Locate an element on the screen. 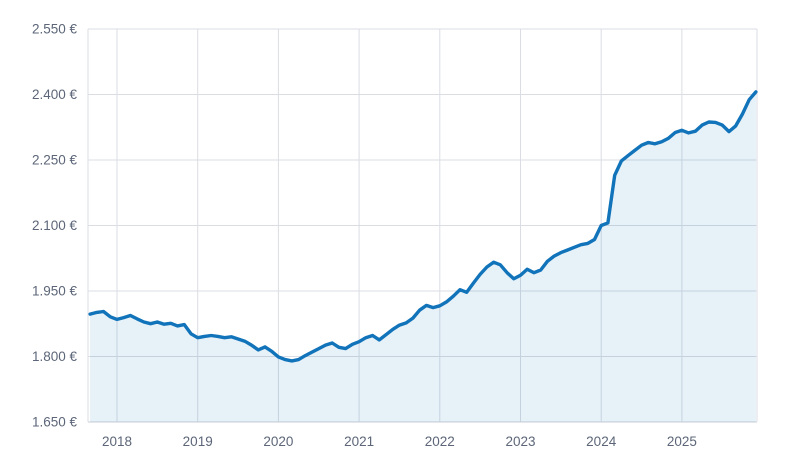 The width and height of the screenshot is (809, 464). y-tick-label: 2.550 € is located at coordinates (55, 29).